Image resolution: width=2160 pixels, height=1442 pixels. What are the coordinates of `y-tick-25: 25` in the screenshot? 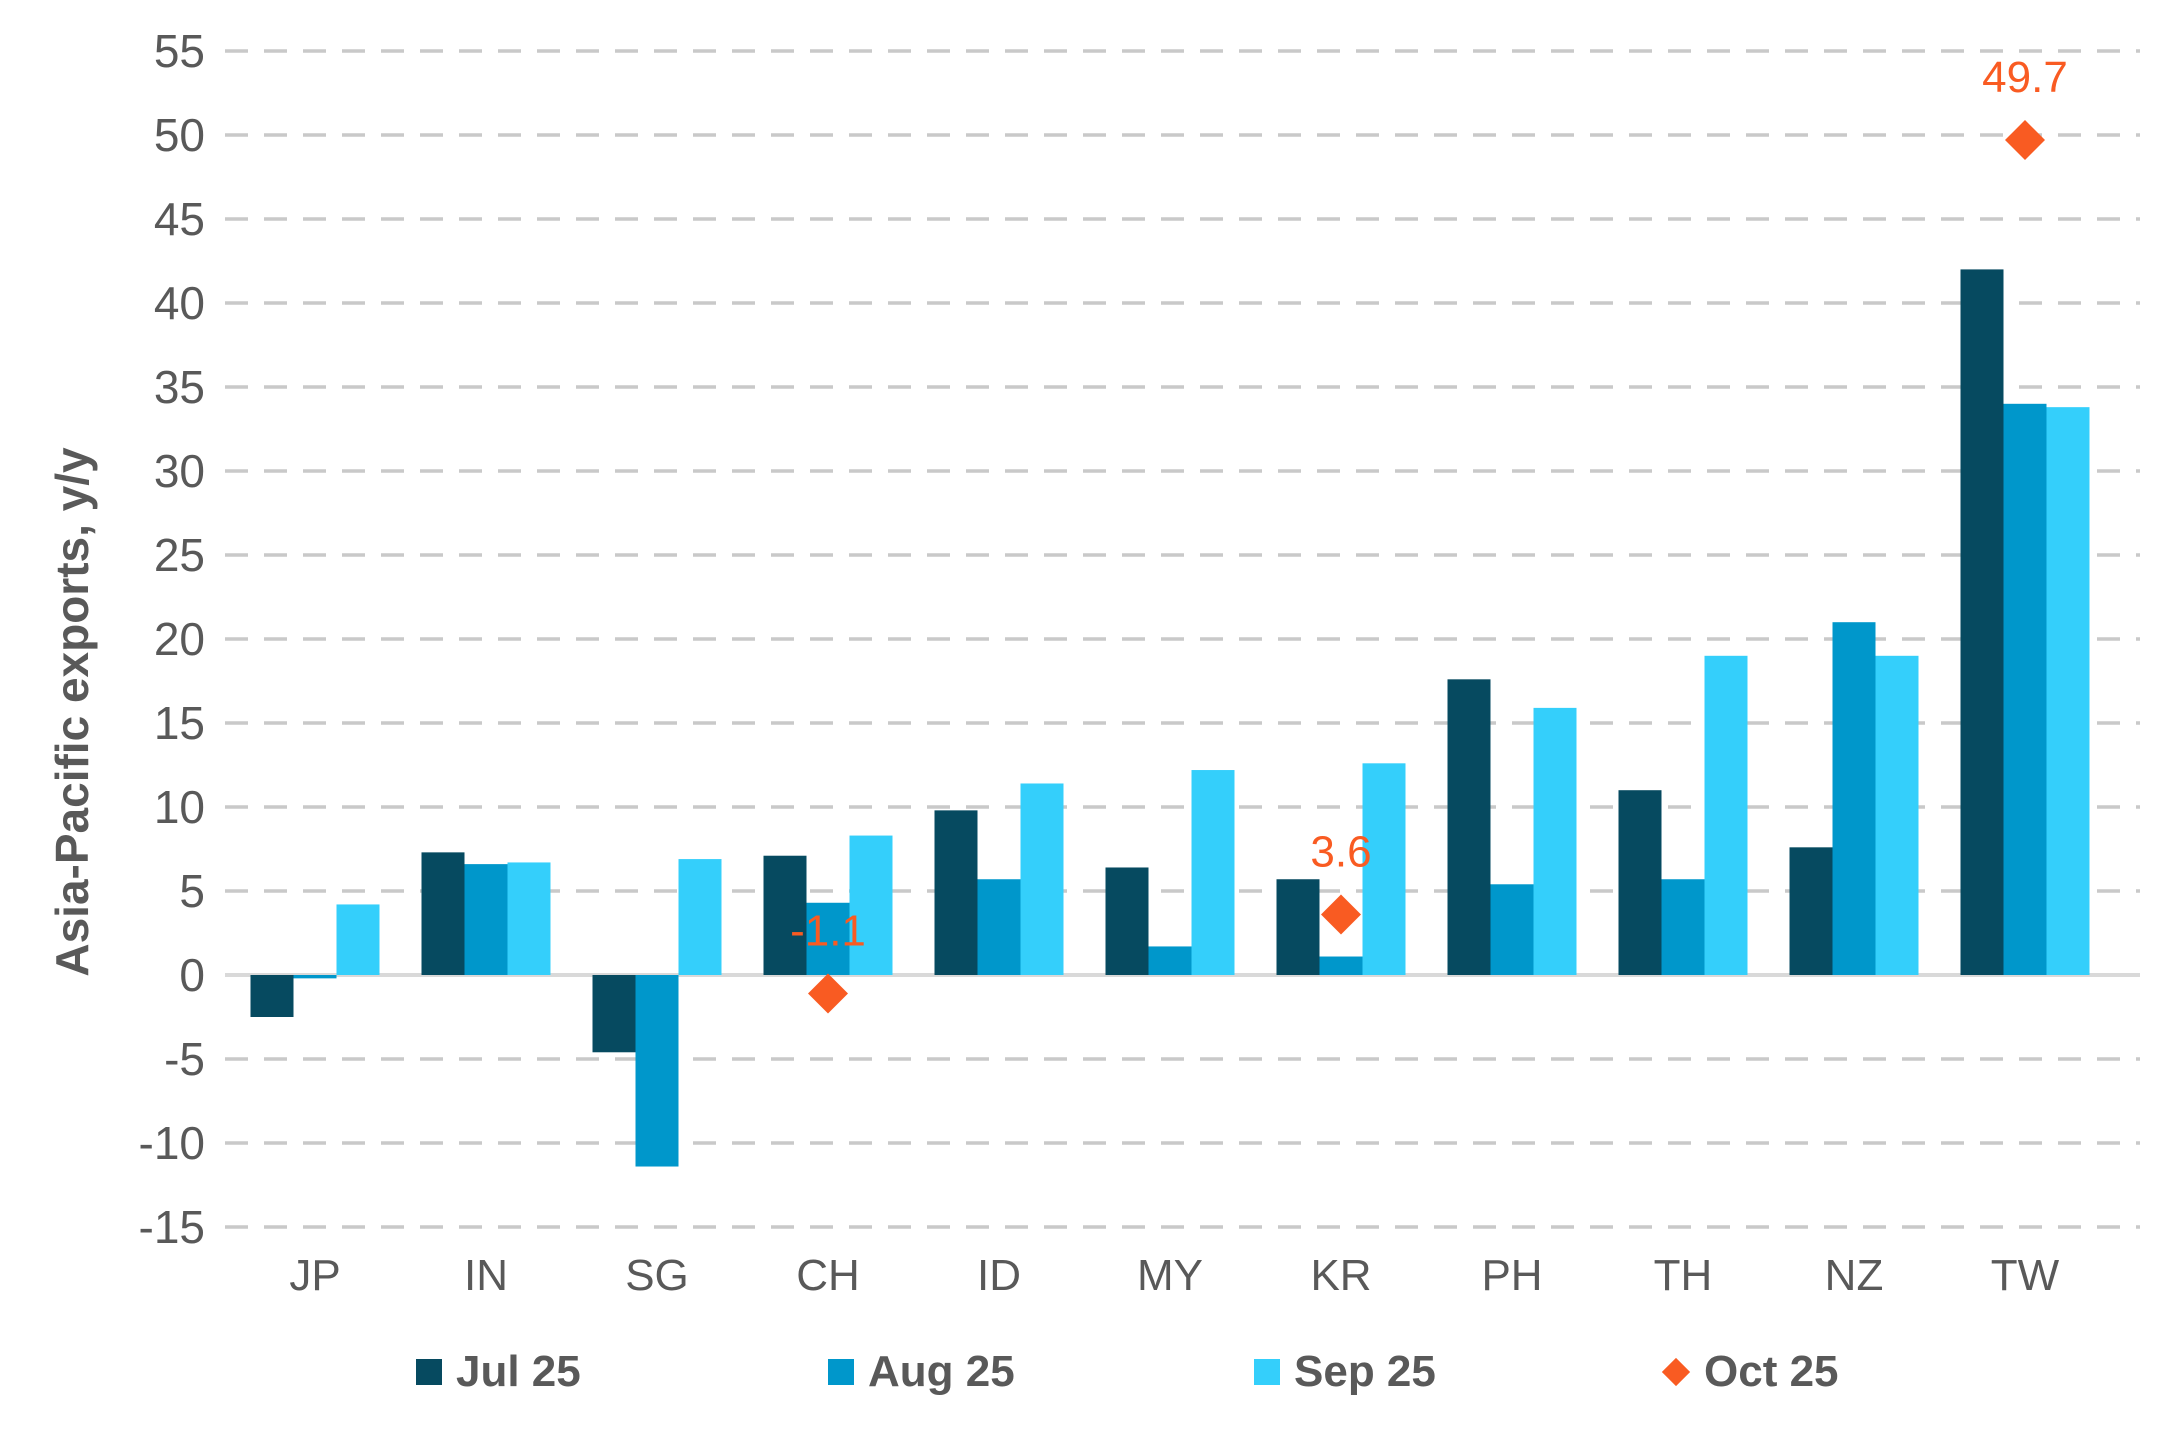 It's located at (179, 555).